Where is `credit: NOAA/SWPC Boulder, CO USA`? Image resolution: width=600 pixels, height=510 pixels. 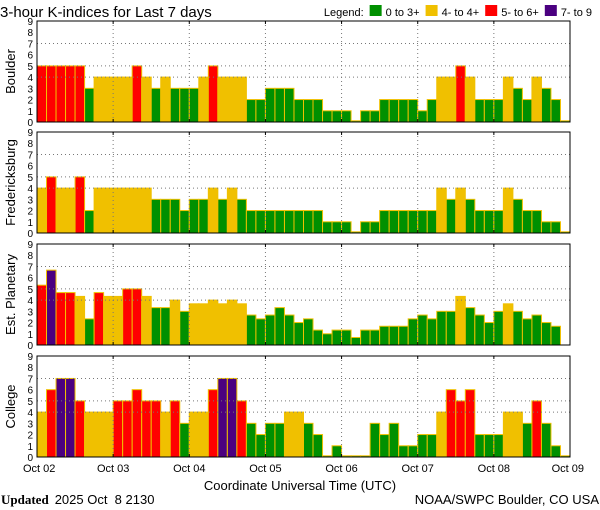 credit: NOAA/SWPC Boulder, CO USA is located at coordinates (507, 499).